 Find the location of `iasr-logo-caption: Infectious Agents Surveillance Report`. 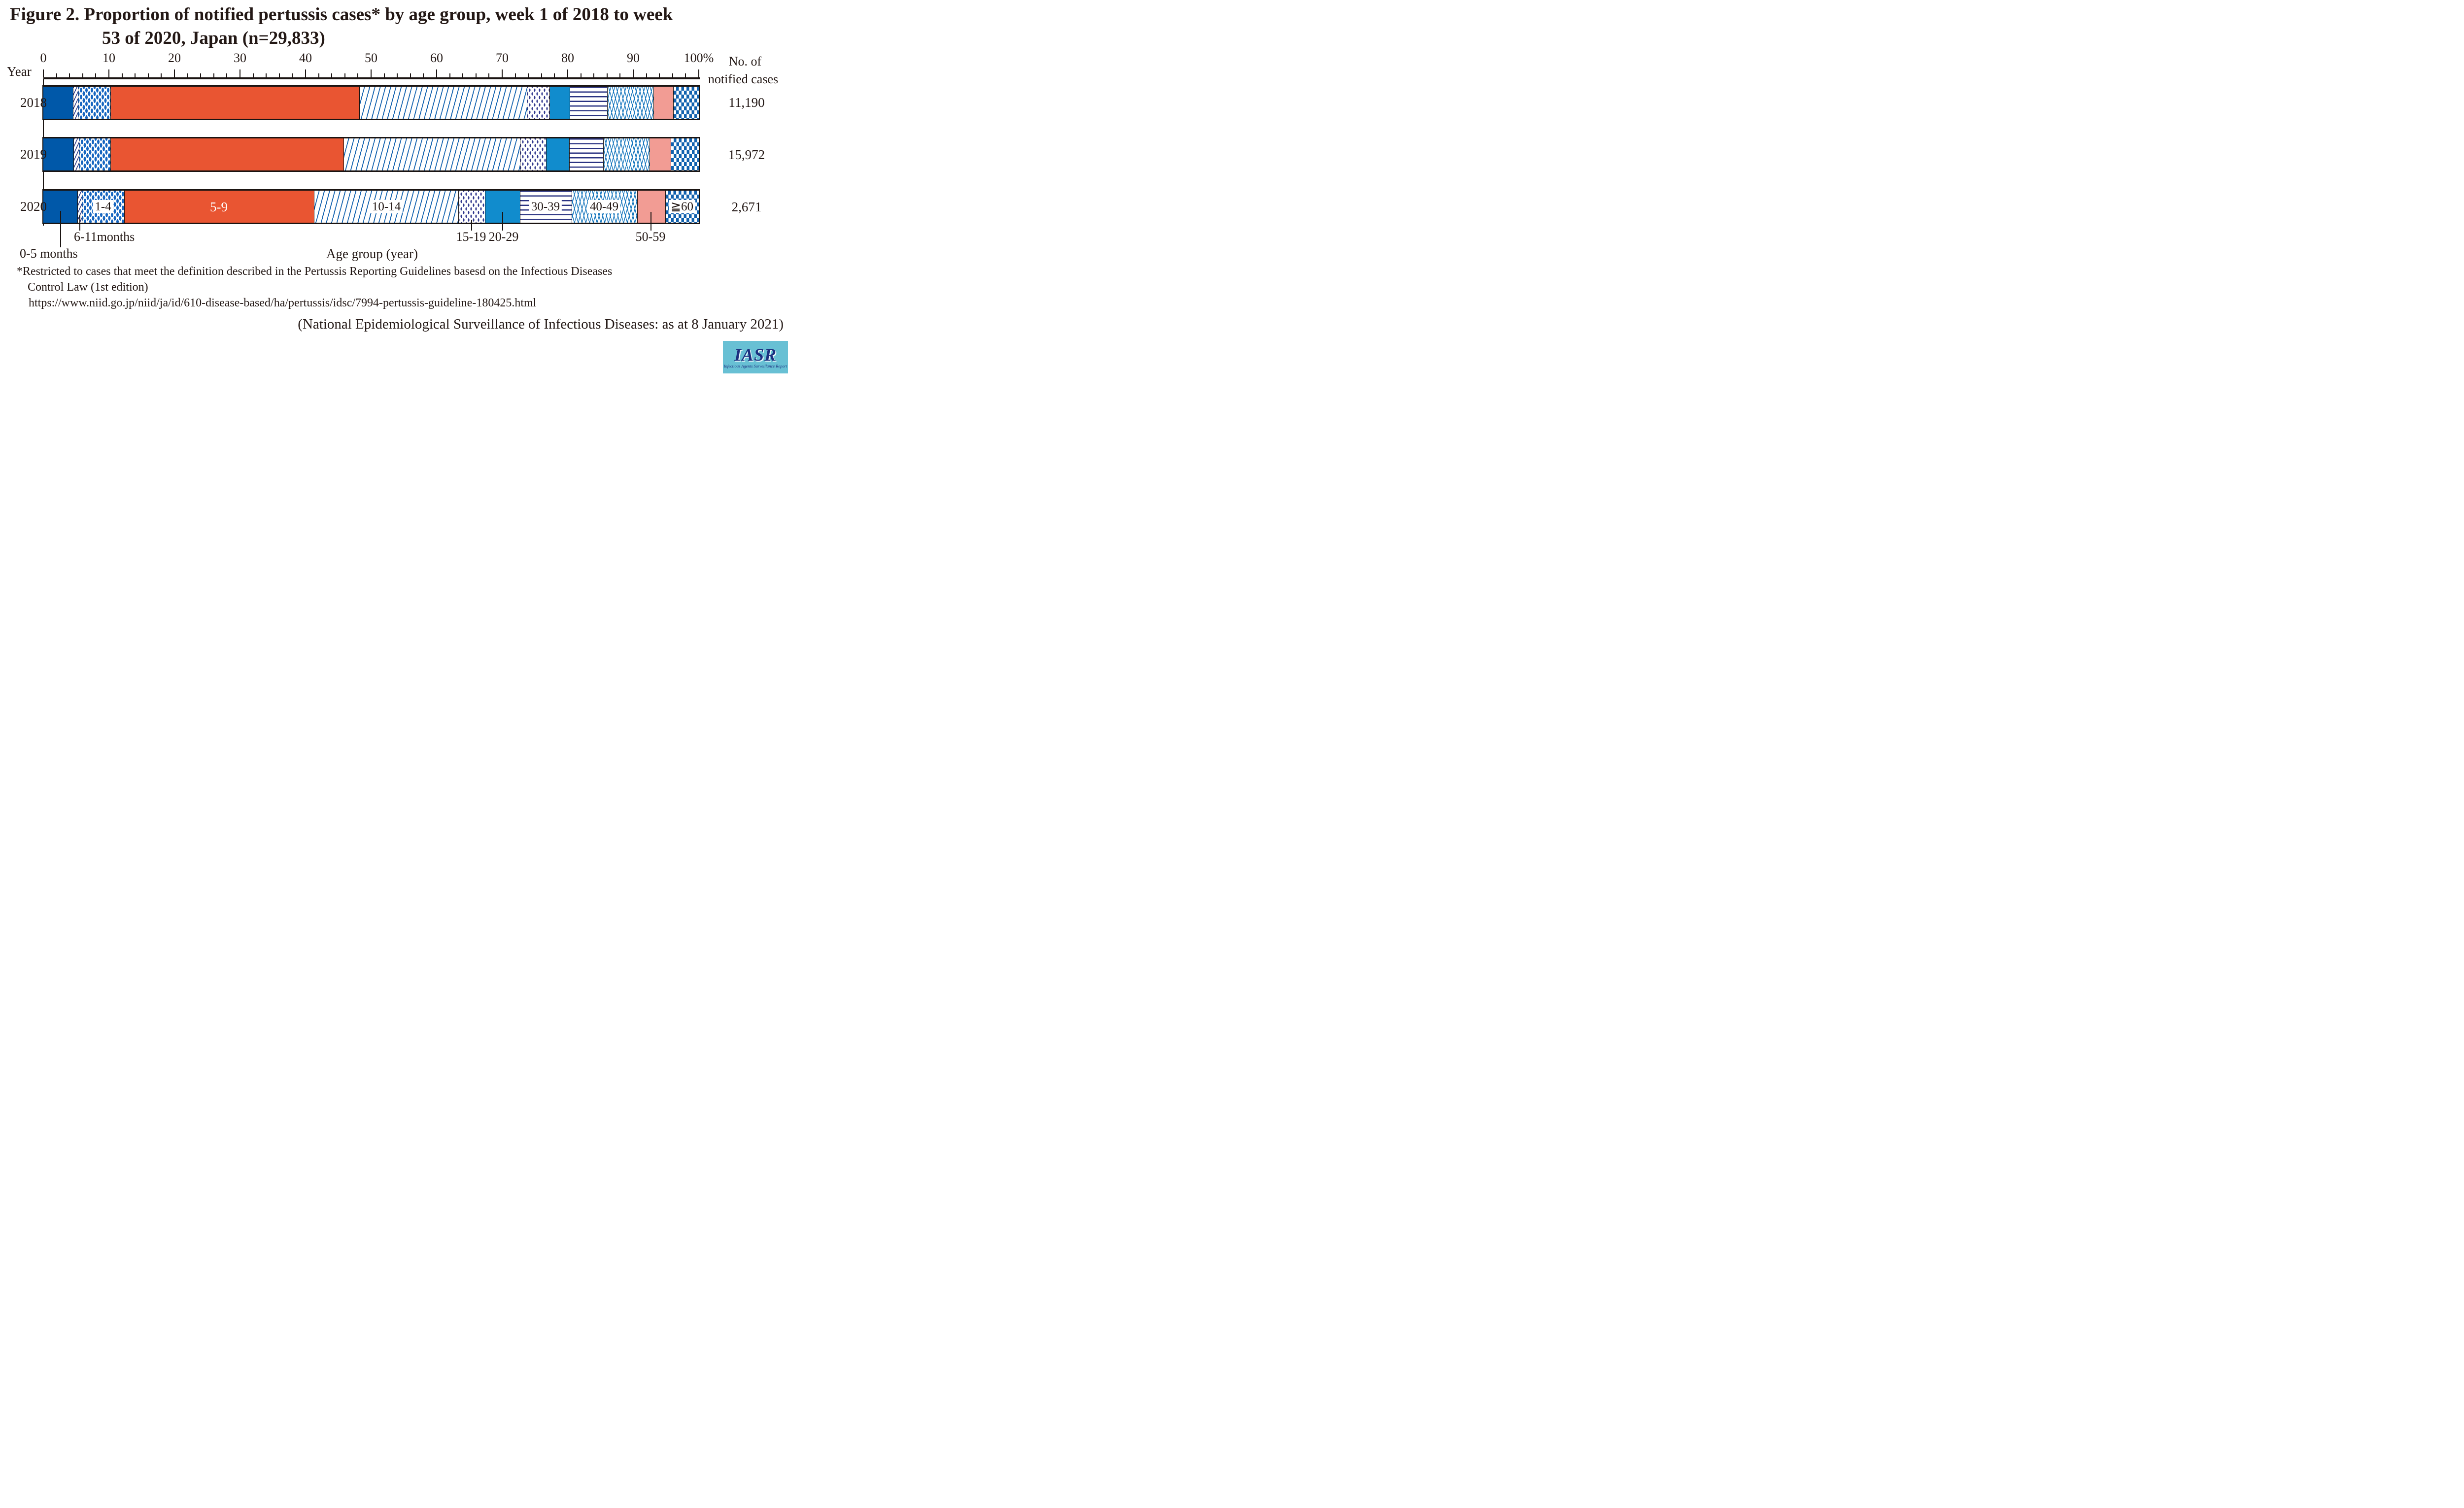

iasr-logo-caption: Infectious Agents Surveillance Report is located at coordinates (755, 366).